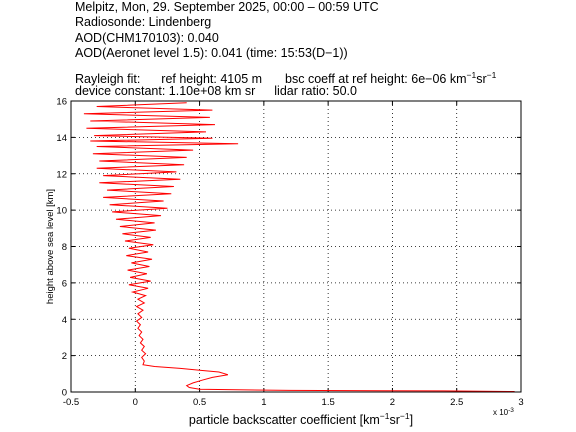 This screenshot has height=432, width=576. What do you see at coordinates (71, 402) in the screenshot?
I see `x-tick-label: -0.5` at bounding box center [71, 402].